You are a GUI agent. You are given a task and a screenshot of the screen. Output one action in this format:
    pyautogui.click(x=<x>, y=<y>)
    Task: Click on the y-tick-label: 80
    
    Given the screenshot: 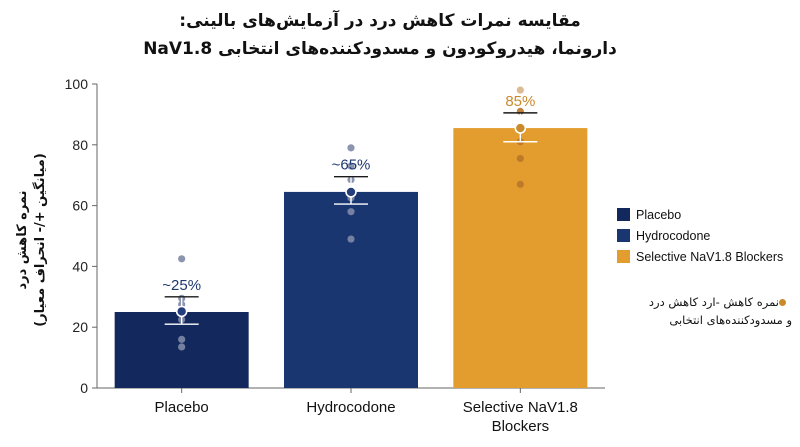 What is the action you would take?
    pyautogui.click(x=80, y=145)
    